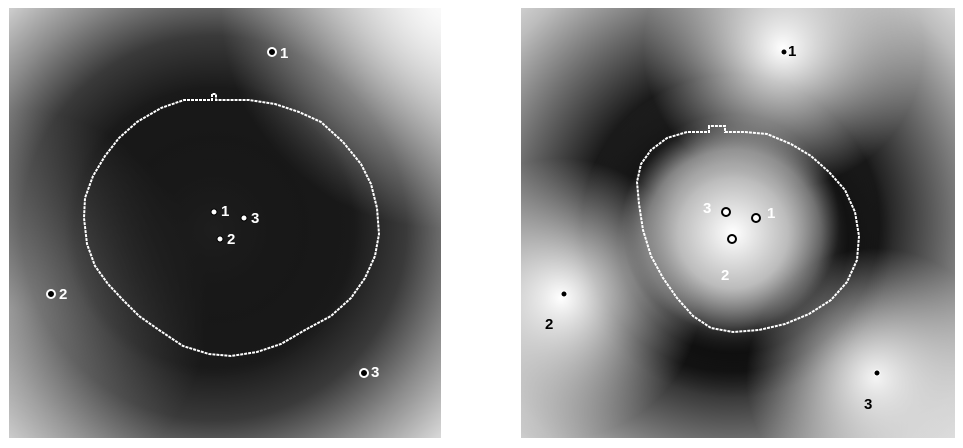 This screenshot has width=963, height=448. I want to click on right-marker-label-outer-1: 1, so click(792, 51).